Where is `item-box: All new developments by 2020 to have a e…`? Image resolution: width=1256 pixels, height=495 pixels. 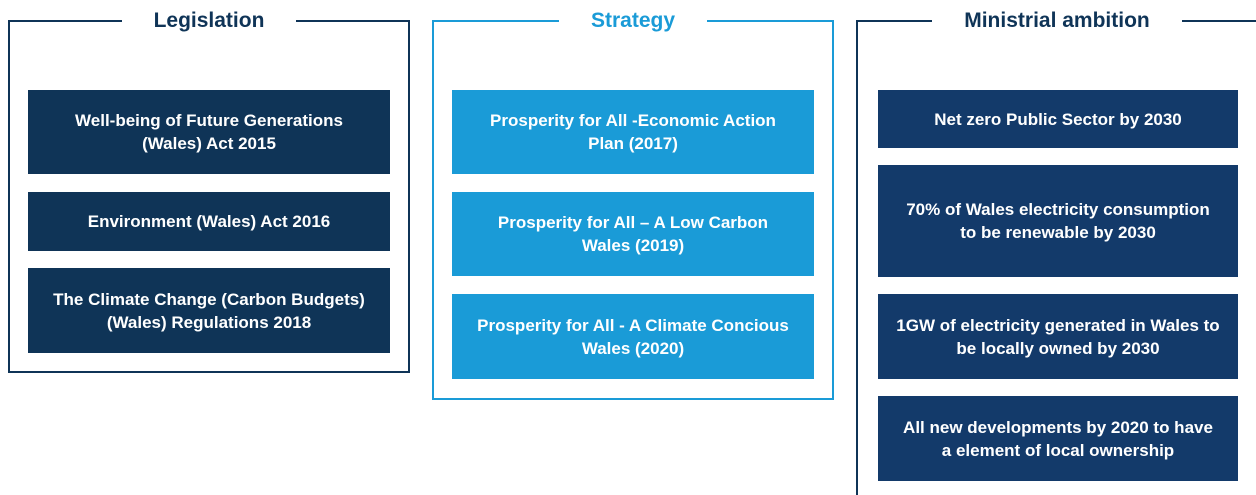
item-box: All new developments by 2020 to have a e… is located at coordinates (1058, 438).